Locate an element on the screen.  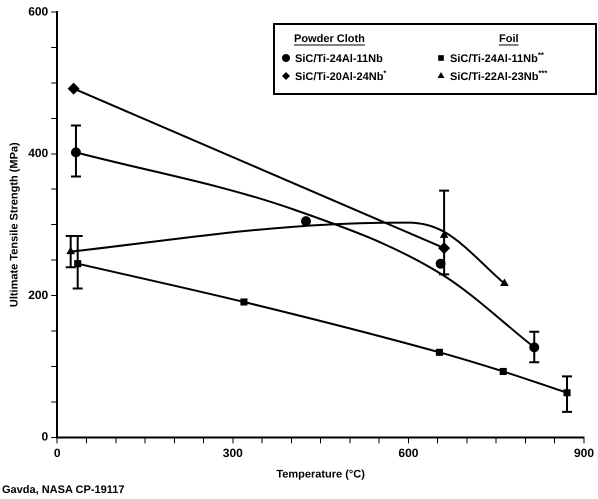
x-tick-label: 600 is located at coordinates (408, 453).